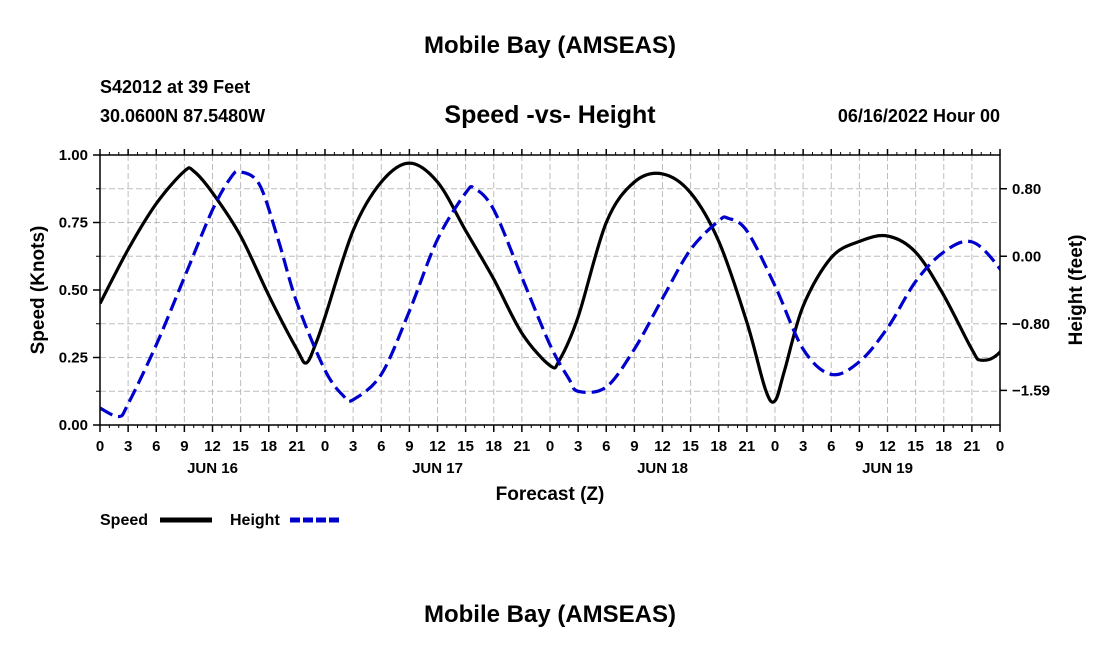  Describe the element at coordinates (73, 358) in the screenshot. I see `left-tick-label: 0.25` at that location.